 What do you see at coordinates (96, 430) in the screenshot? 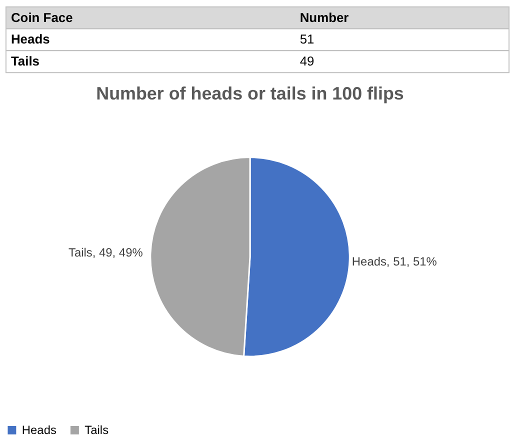
I see `legend-label: Tails` at bounding box center [96, 430].